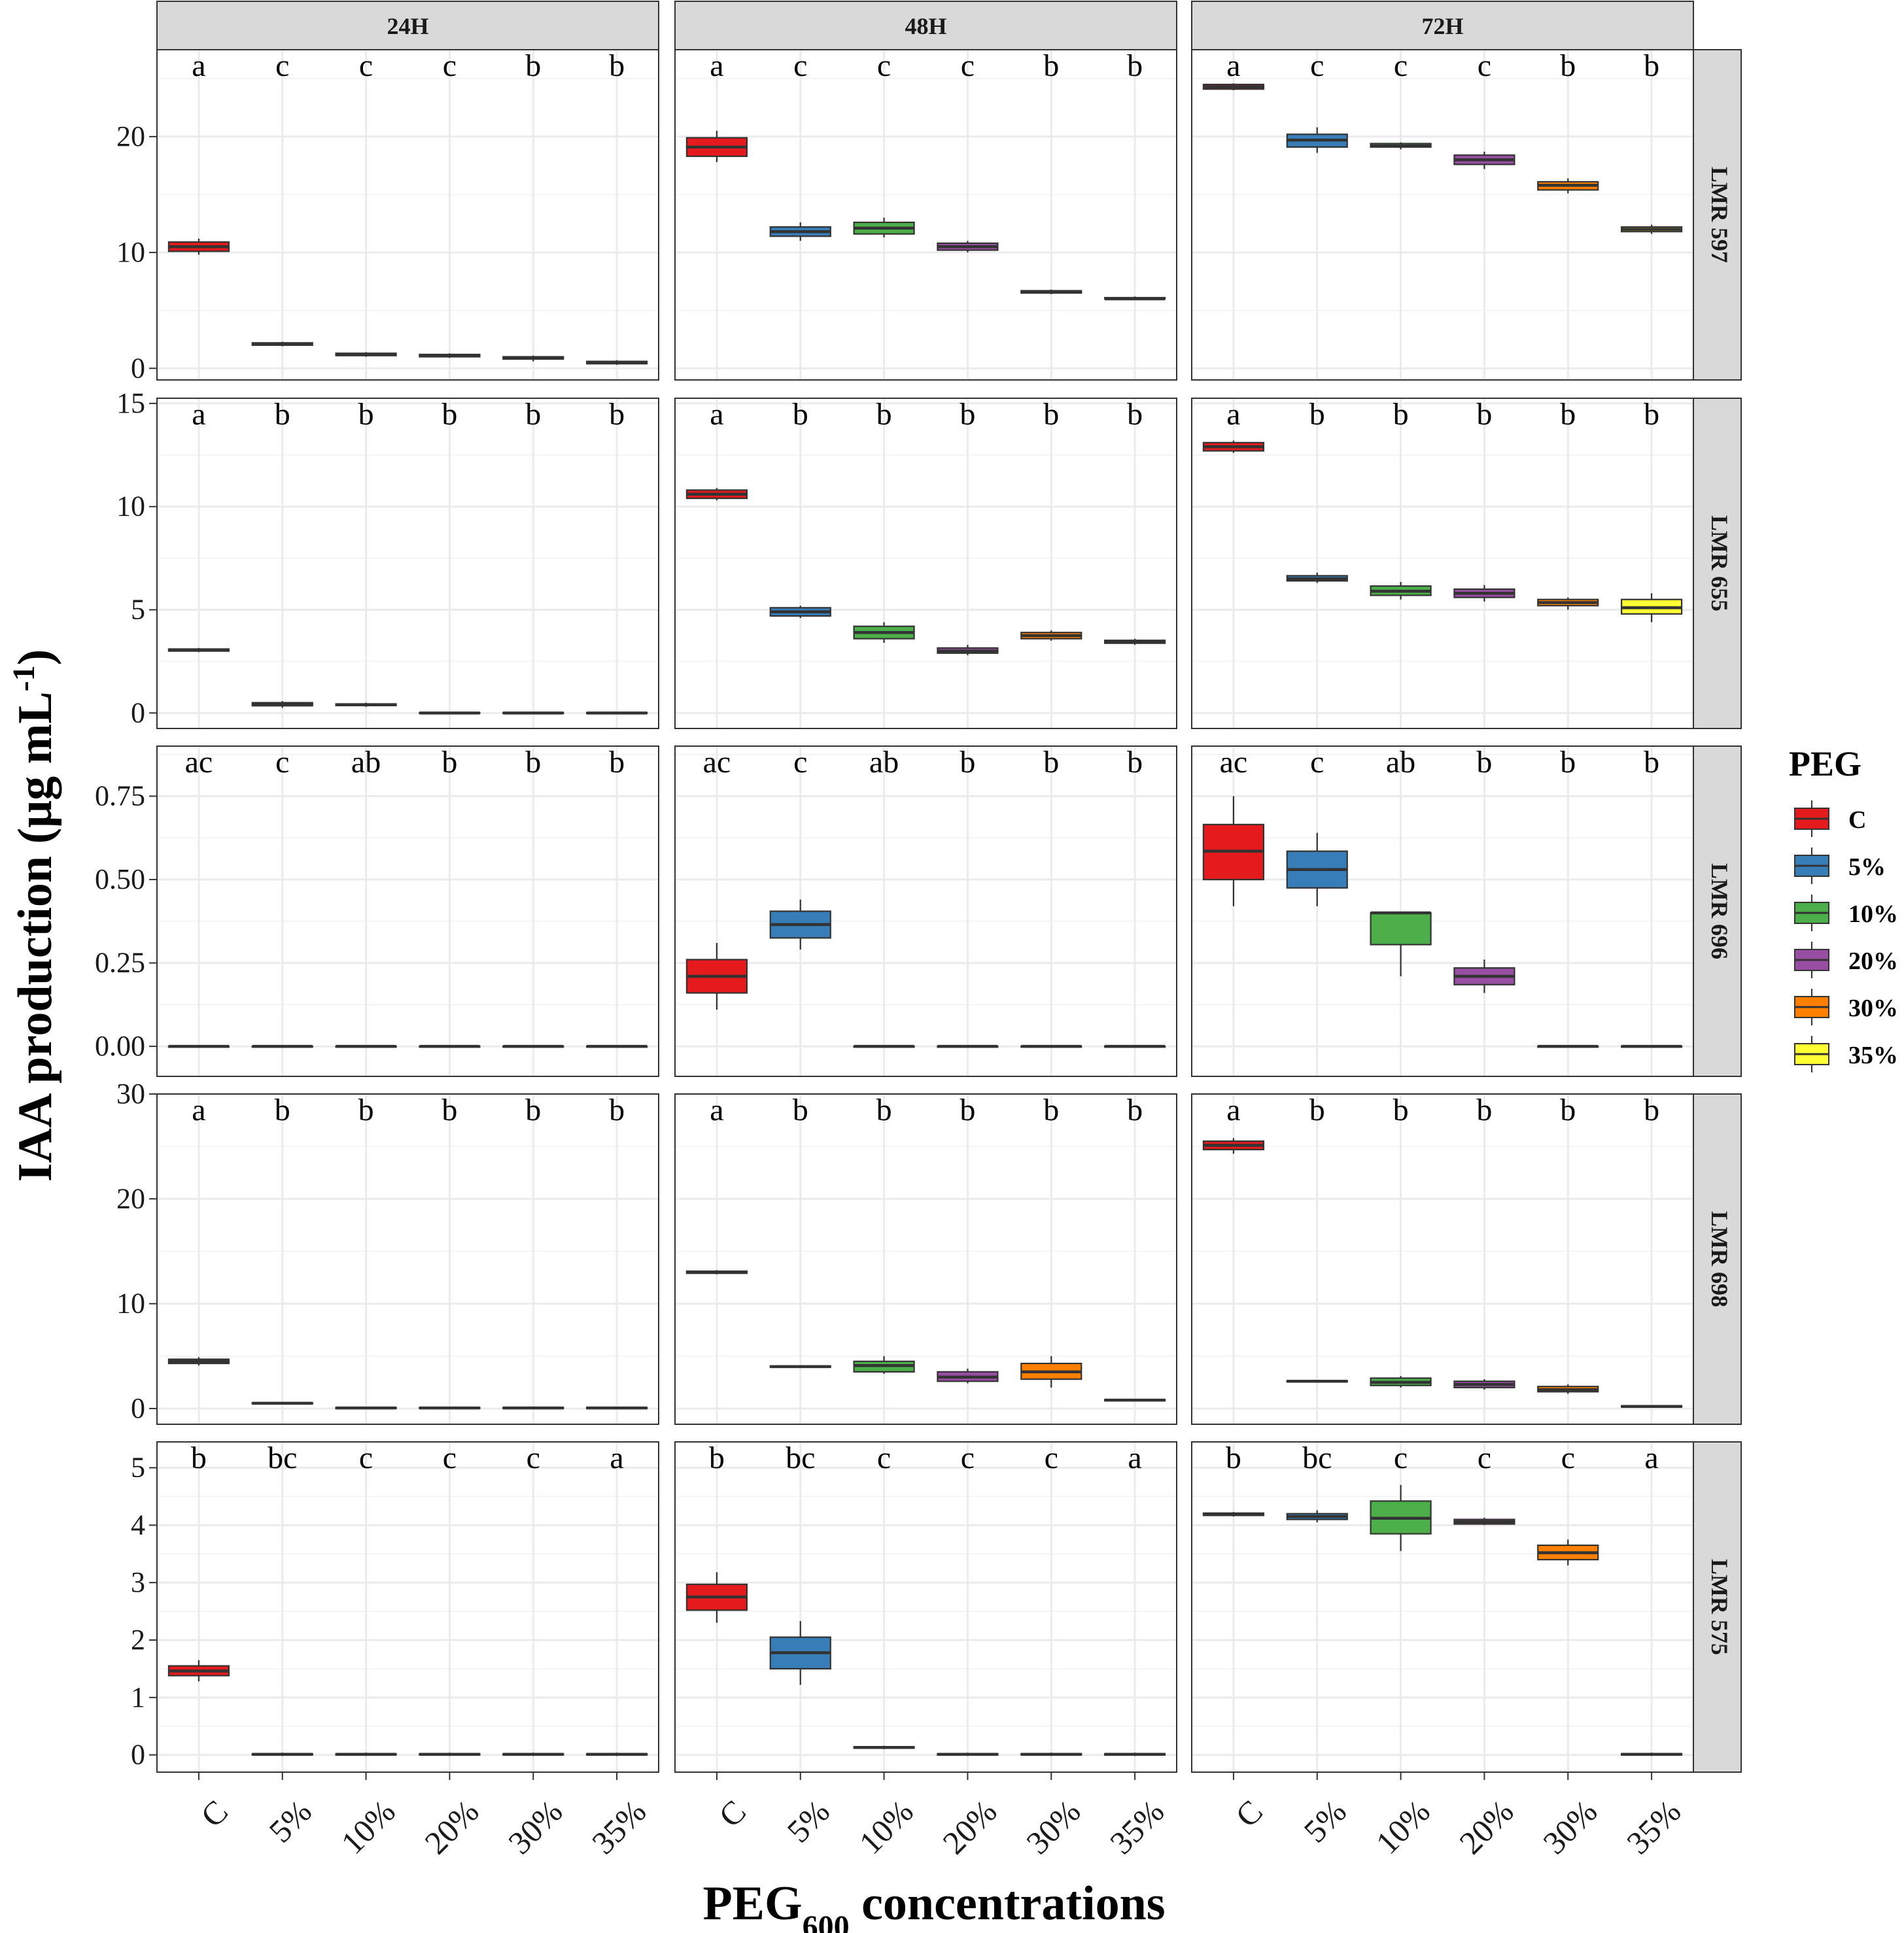 The width and height of the screenshot is (1904, 1933). What do you see at coordinates (1719, 1607) in the screenshot?
I see `row-strip-label: LMR 575` at bounding box center [1719, 1607].